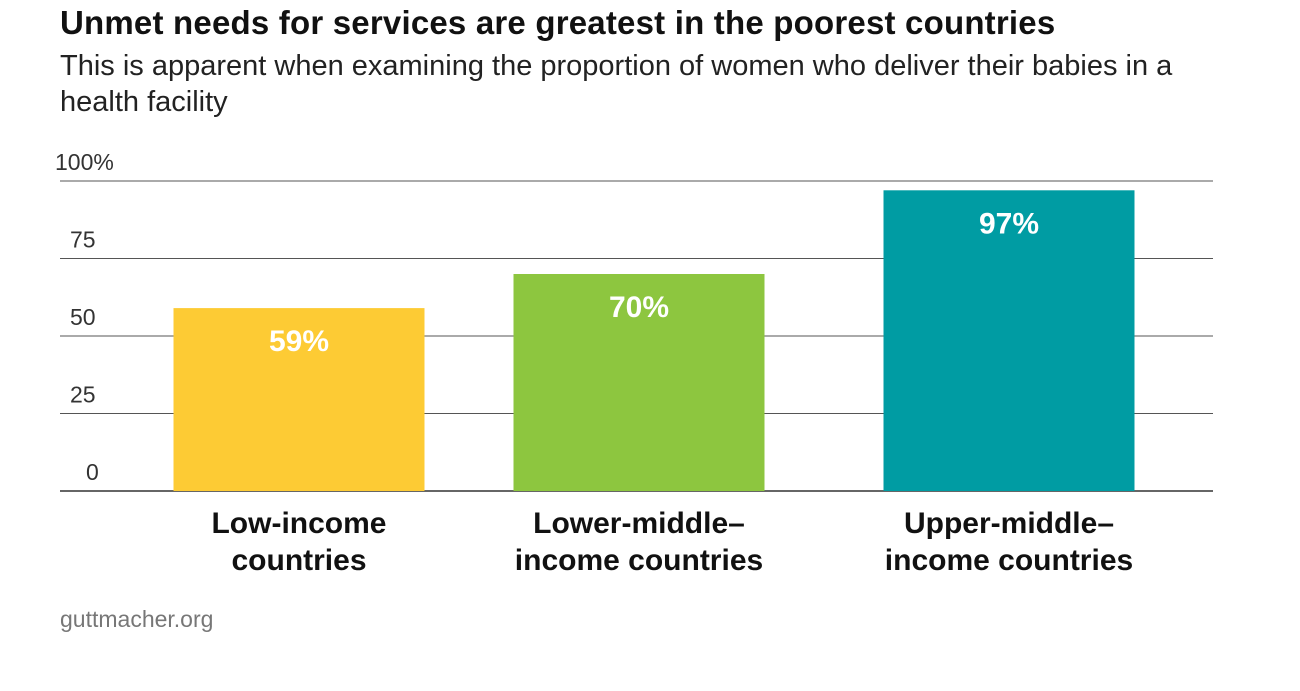 Image resolution: width=1300 pixels, height=691 pixels. What do you see at coordinates (639, 523) in the screenshot?
I see `x-tick-label: Lower-middle–` at bounding box center [639, 523].